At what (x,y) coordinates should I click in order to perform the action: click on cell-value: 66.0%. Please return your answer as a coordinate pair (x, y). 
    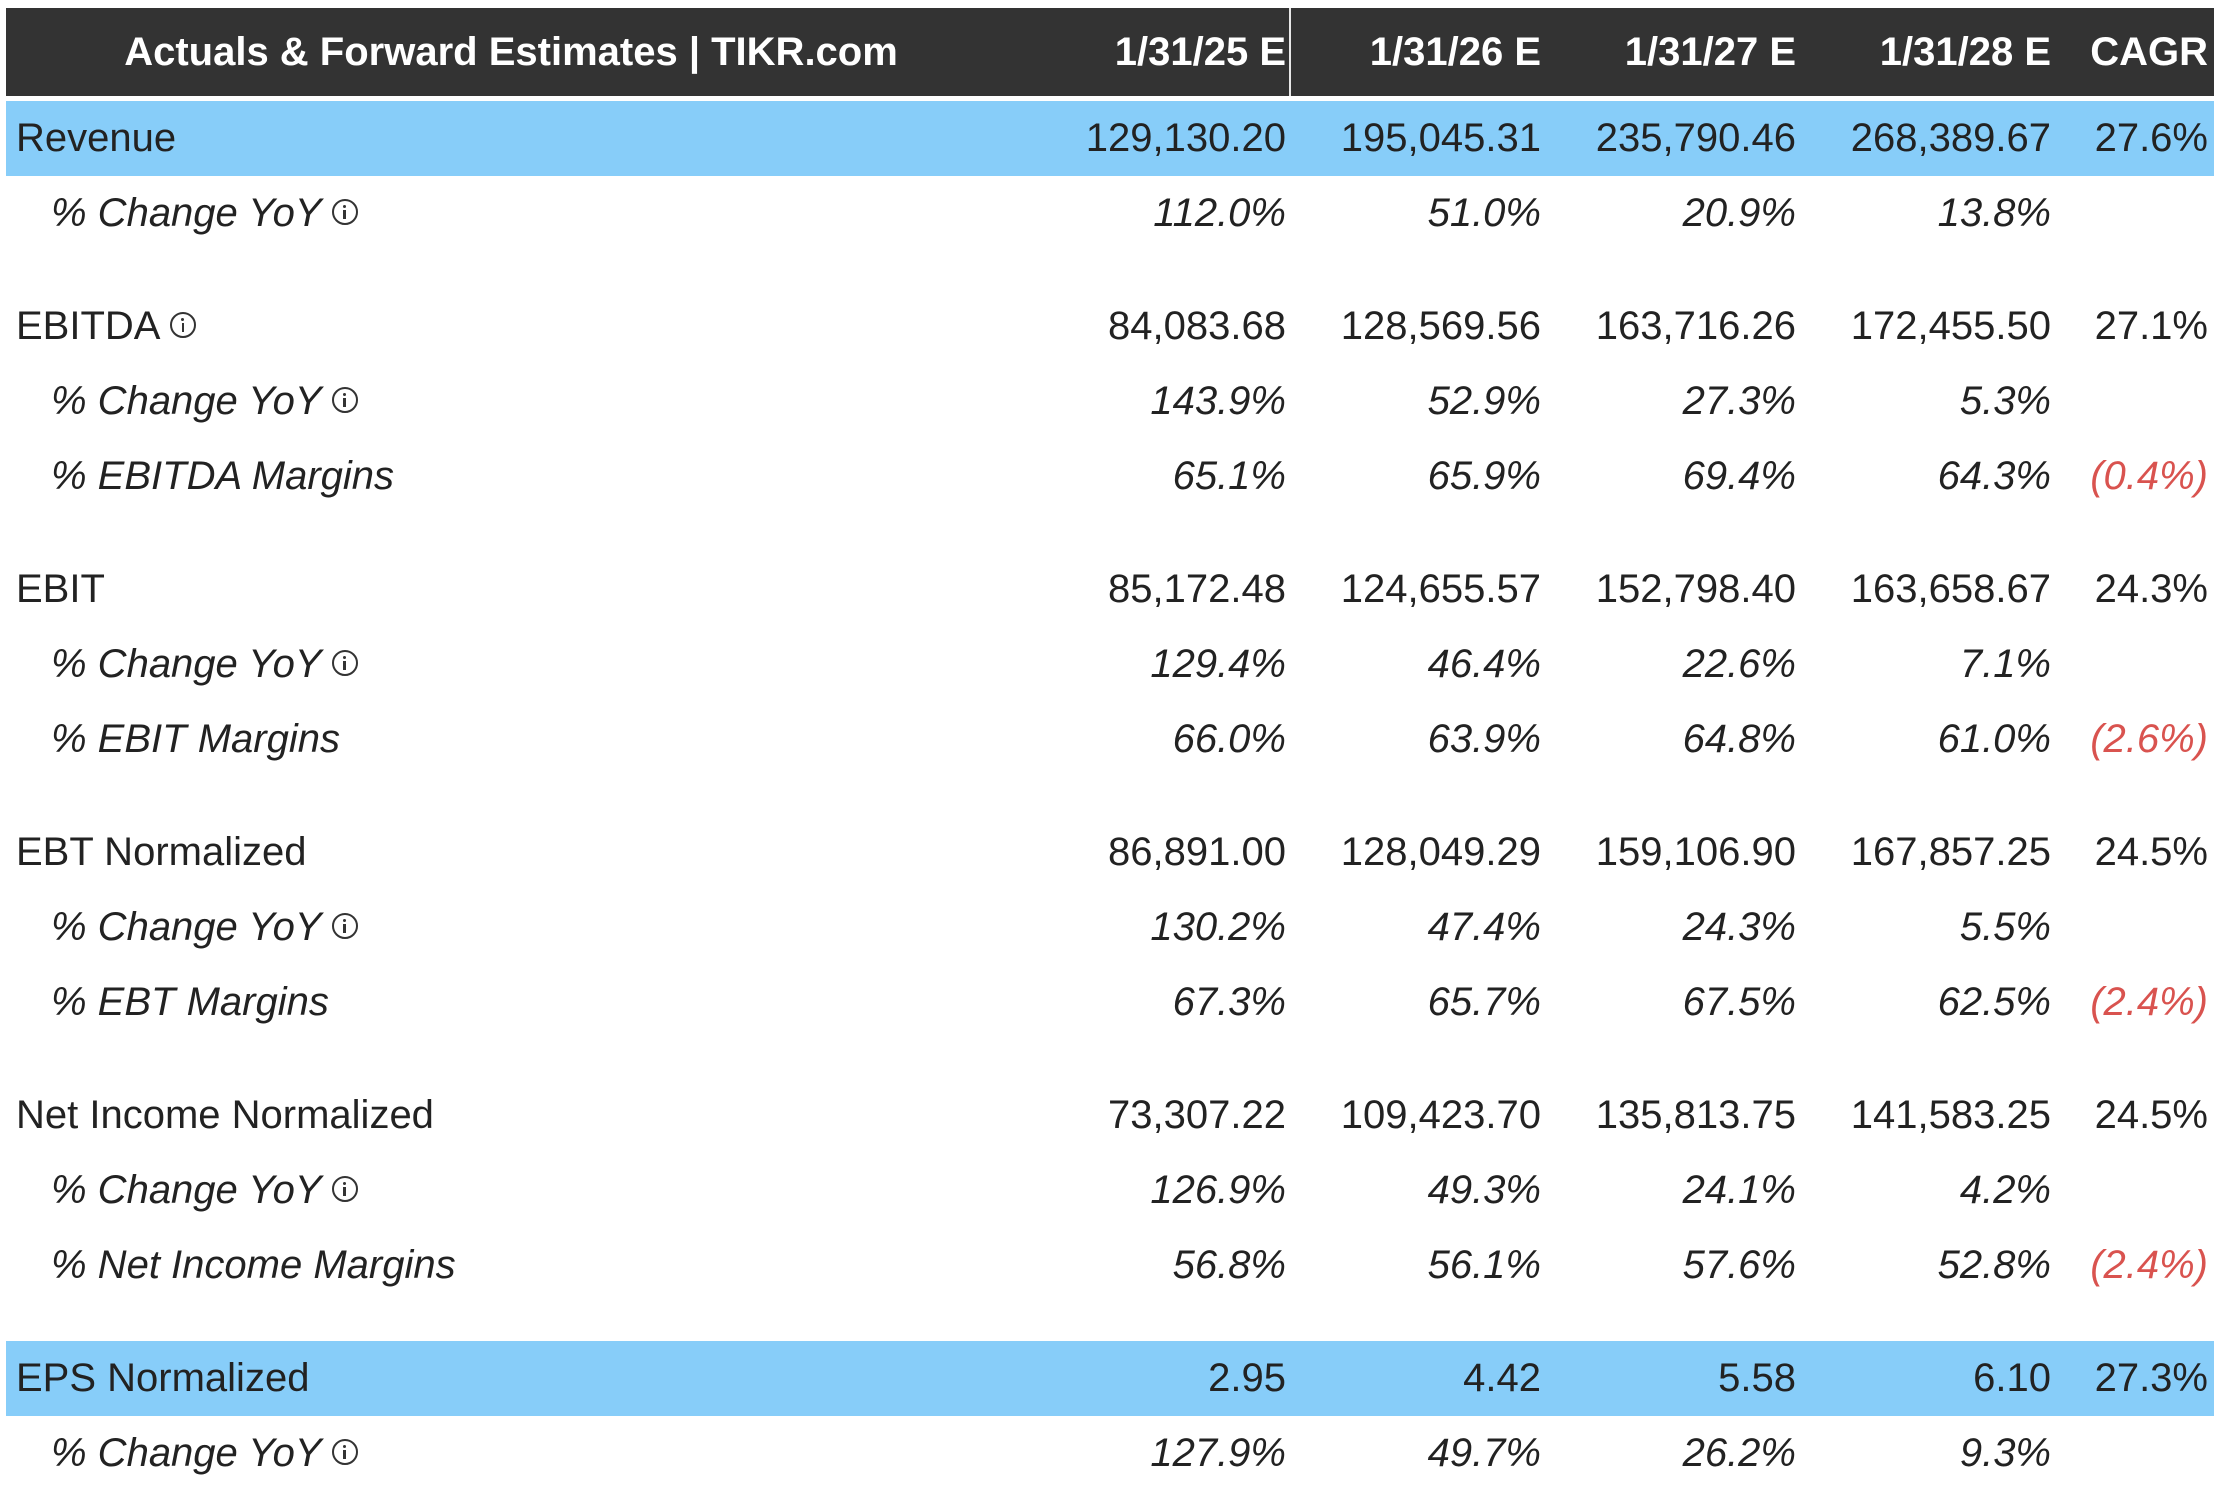
    Looking at the image, I should click on (1229, 739).